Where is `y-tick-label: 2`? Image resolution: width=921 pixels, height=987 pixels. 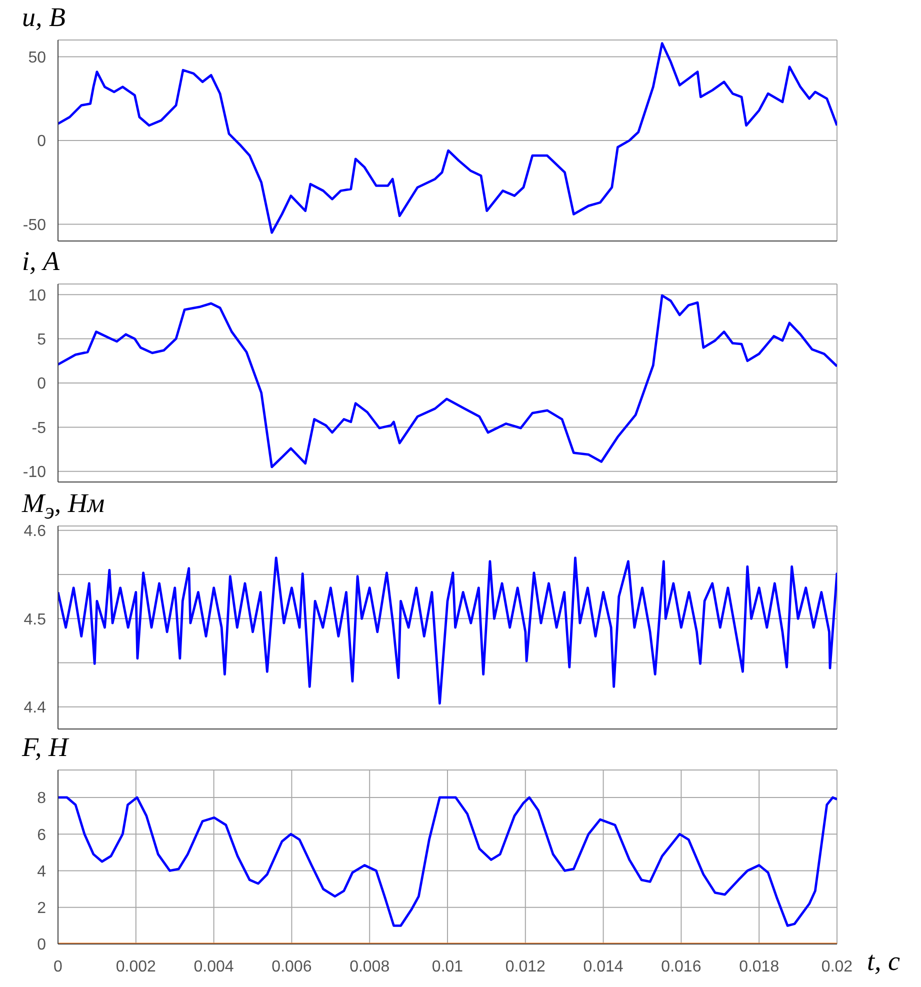
y-tick-label: 2 is located at coordinates (41, 909).